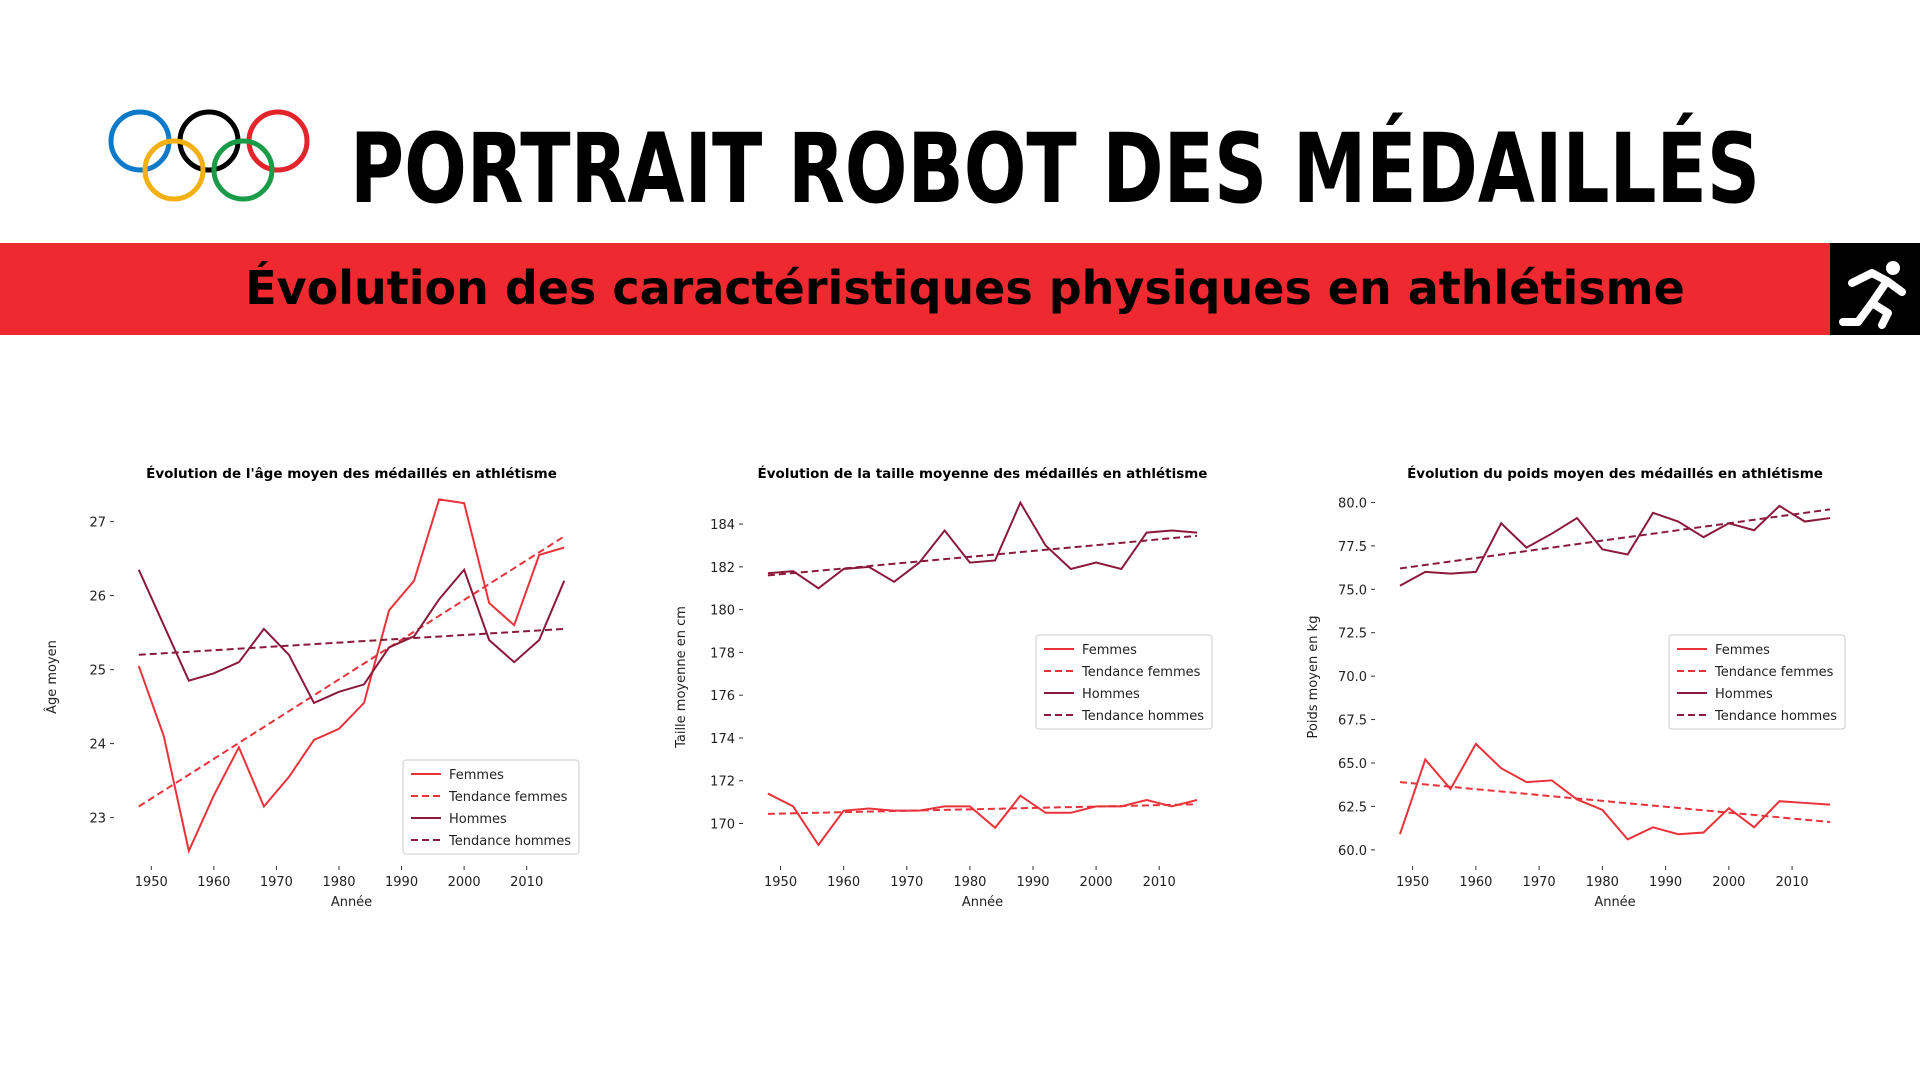  I want to click on banner, so click(915, 289).